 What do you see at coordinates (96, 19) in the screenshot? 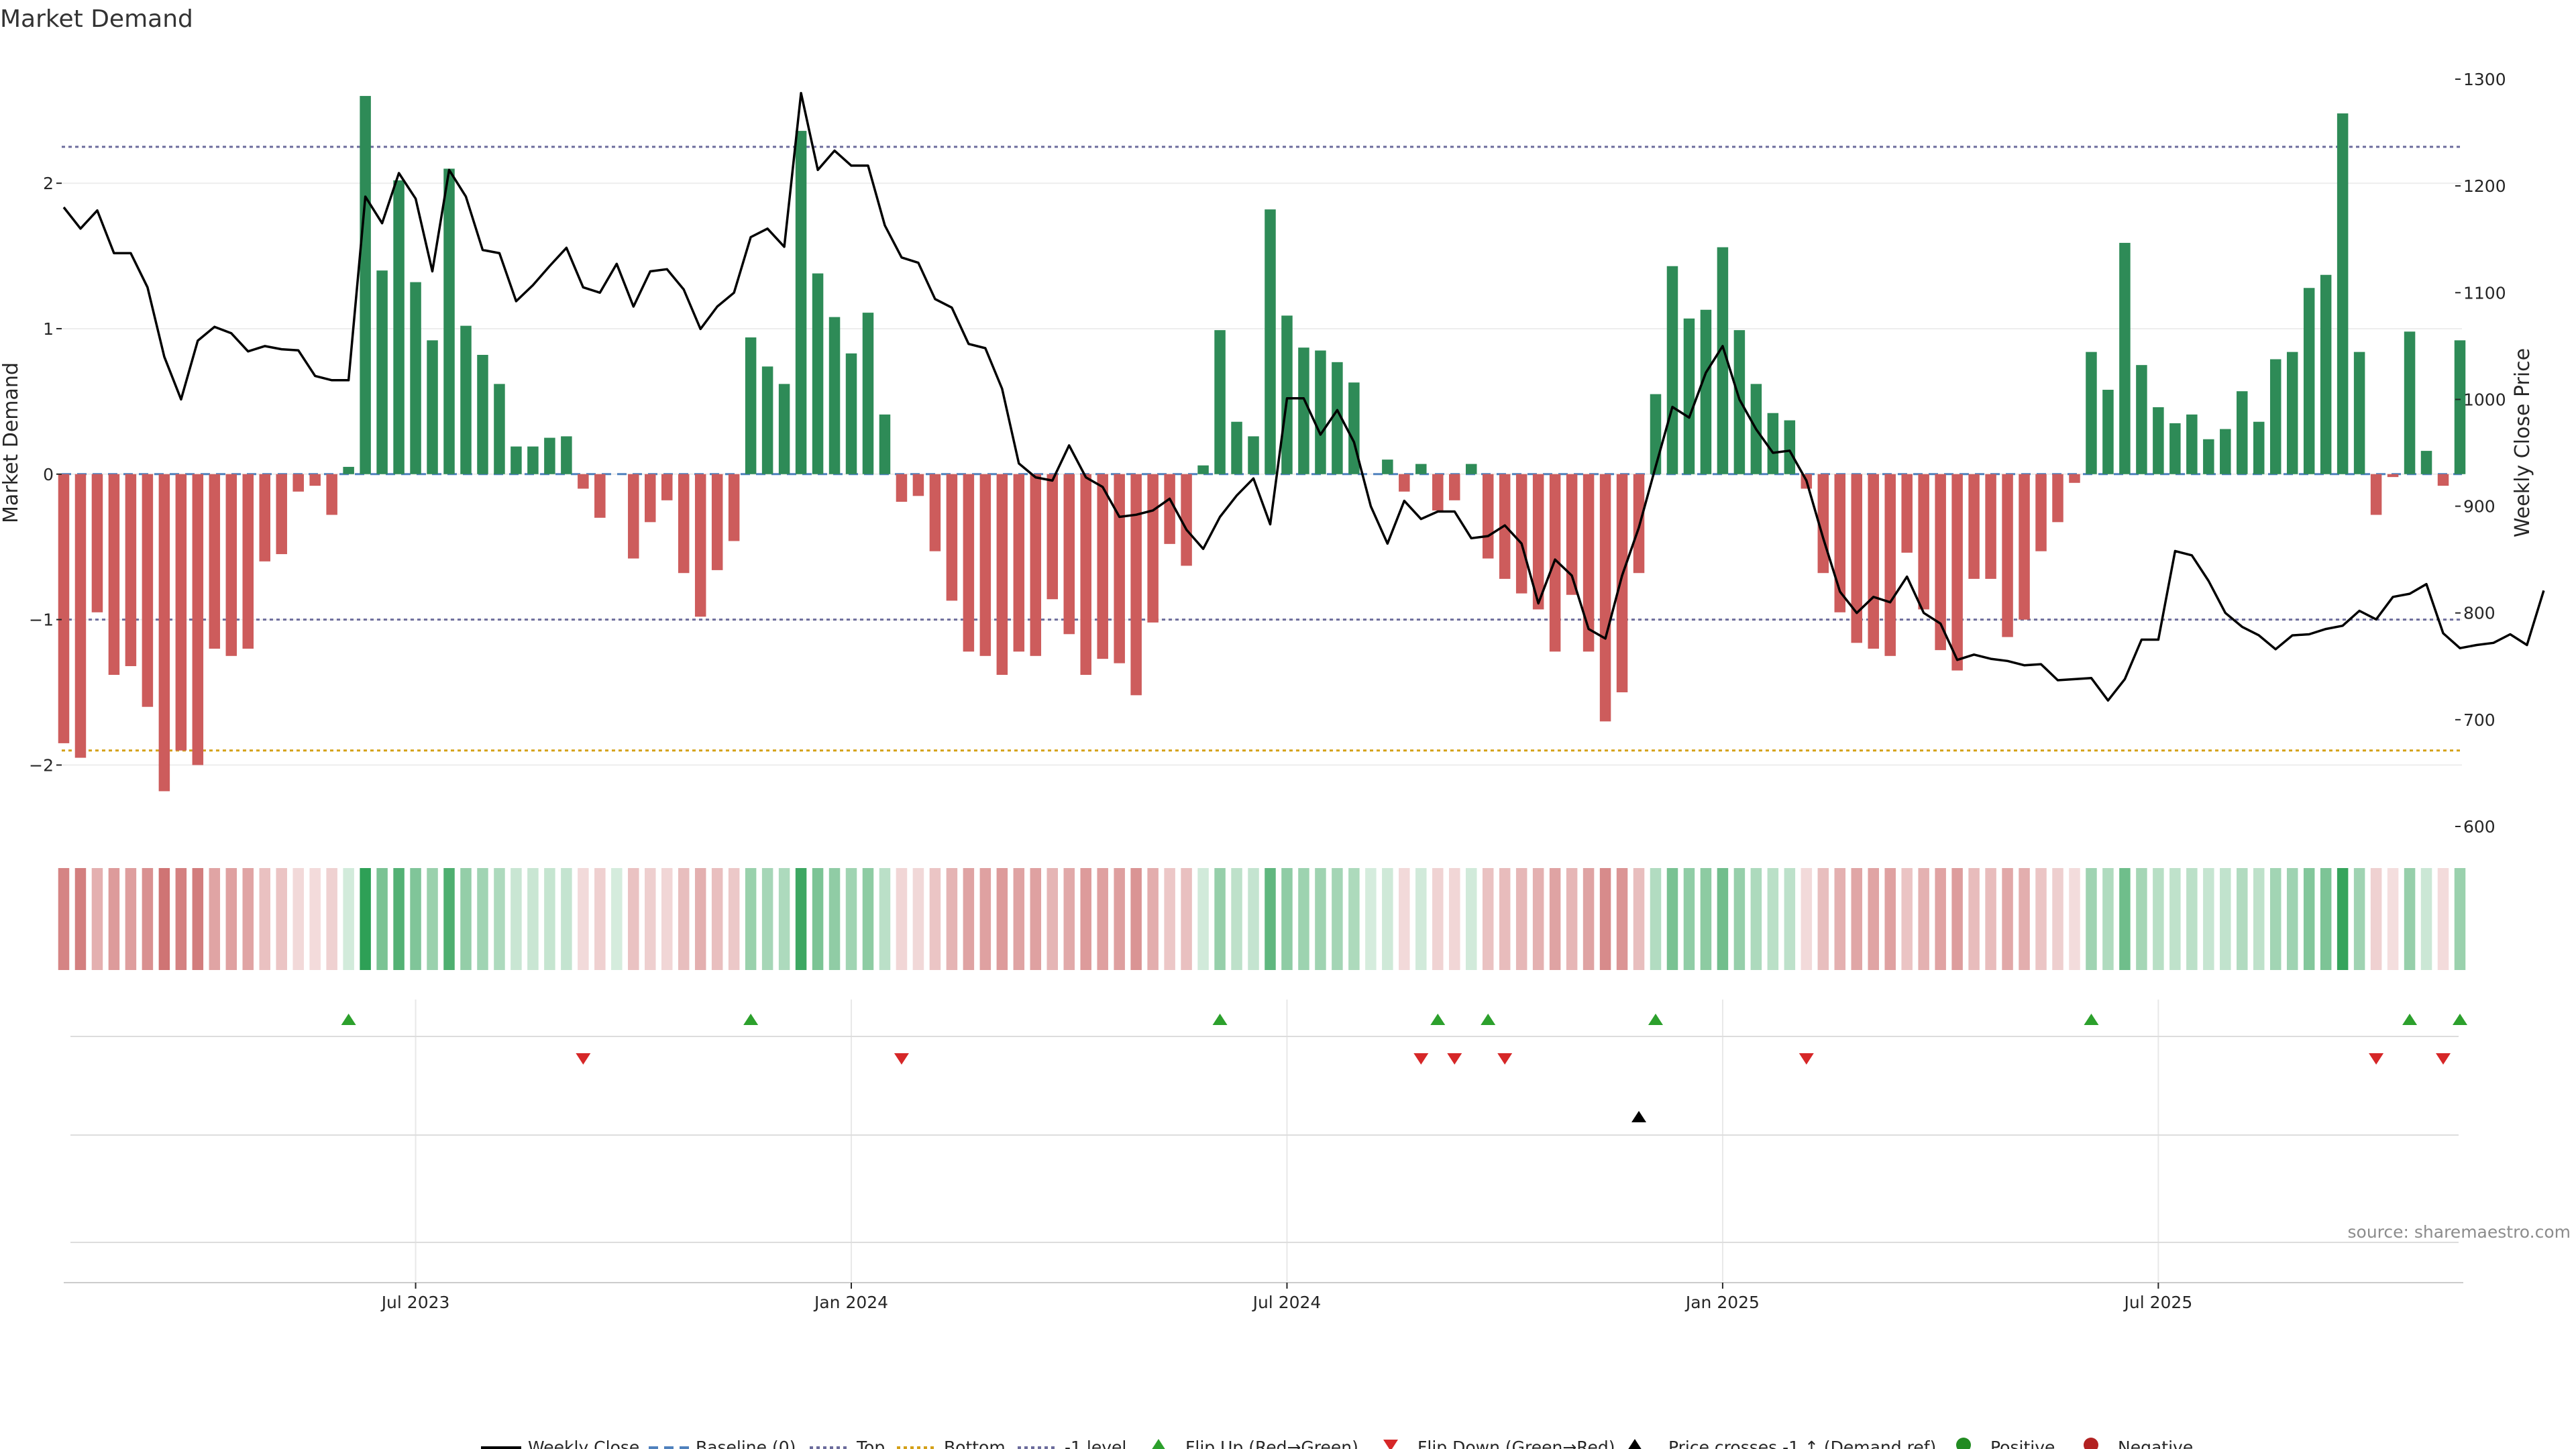
I see `chart-title: Market Demand` at bounding box center [96, 19].